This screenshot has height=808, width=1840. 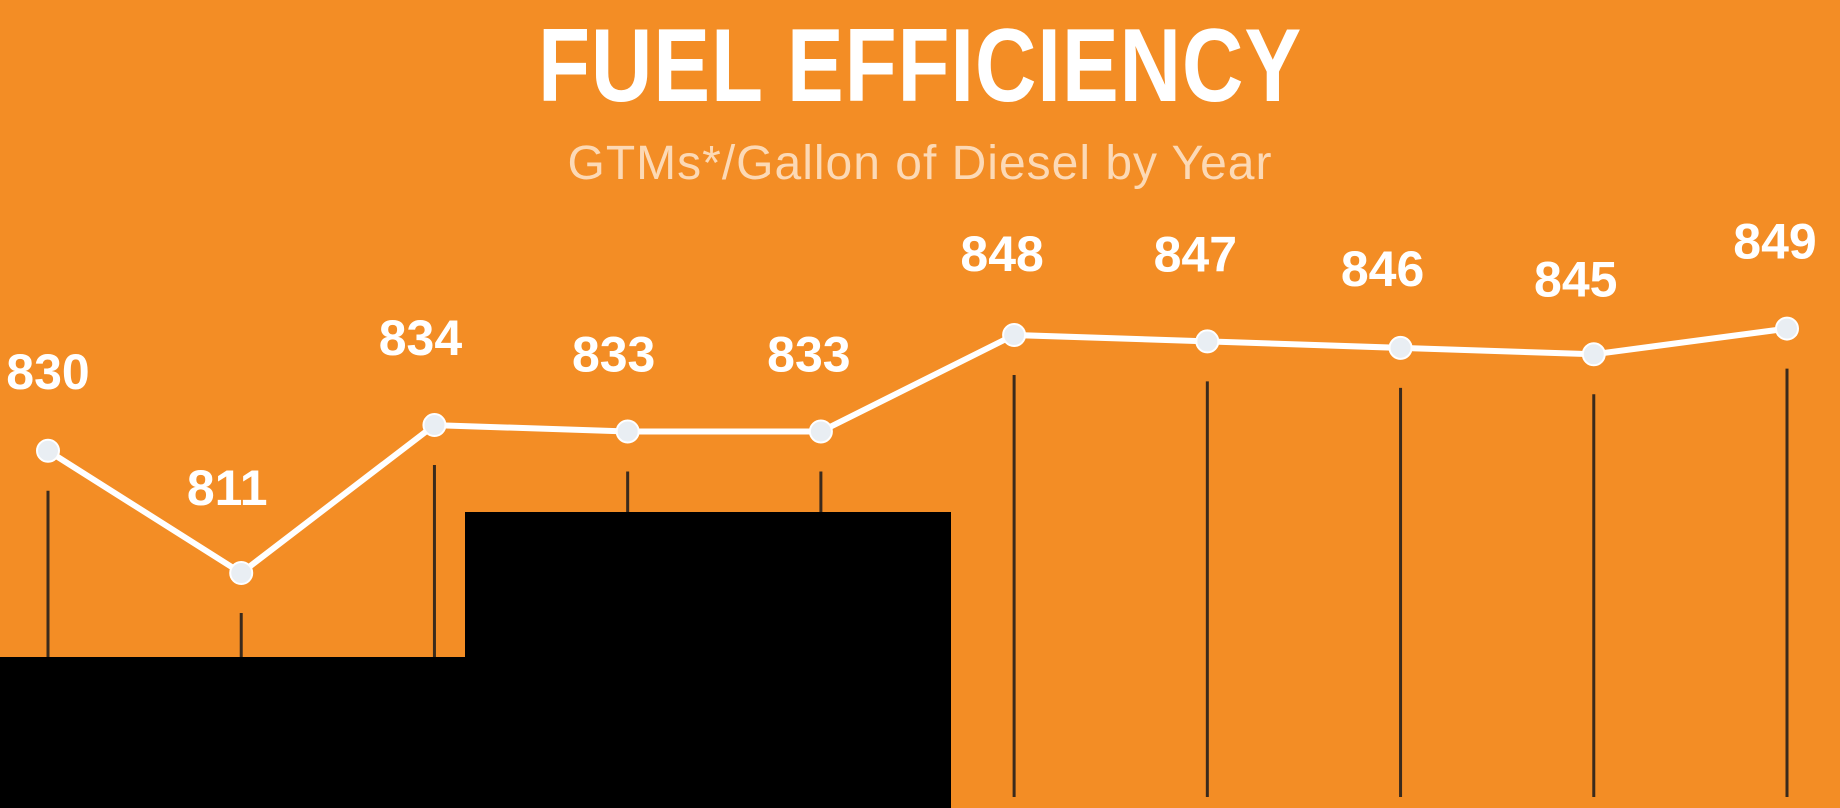 I want to click on data-label: 845, so click(x=1575, y=279).